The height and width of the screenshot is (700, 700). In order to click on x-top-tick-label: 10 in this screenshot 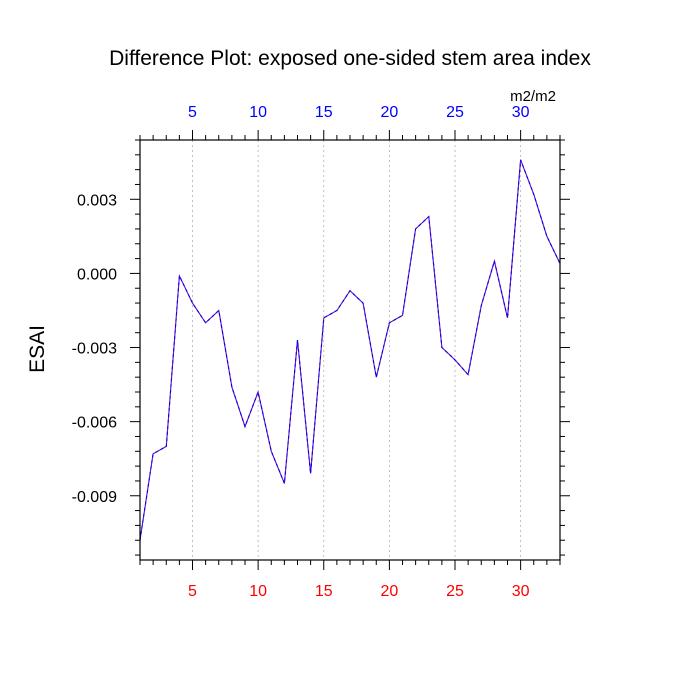, I will do `click(258, 112)`.